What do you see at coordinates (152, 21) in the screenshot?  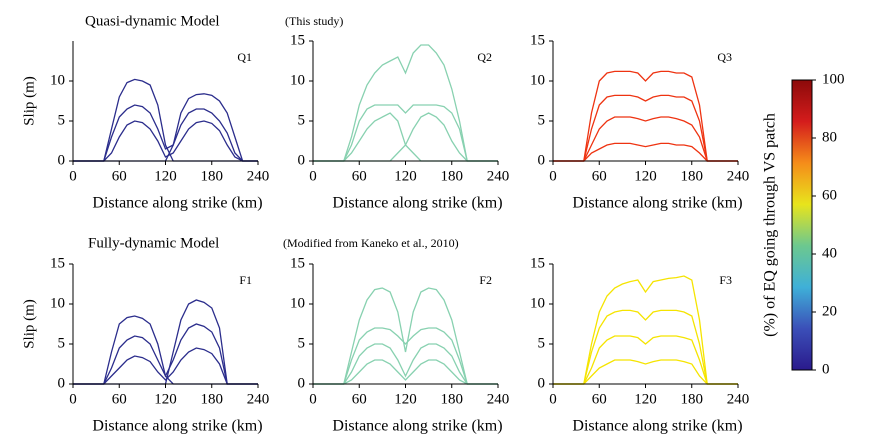 I see `row-title: Quasi-dynamic Model` at bounding box center [152, 21].